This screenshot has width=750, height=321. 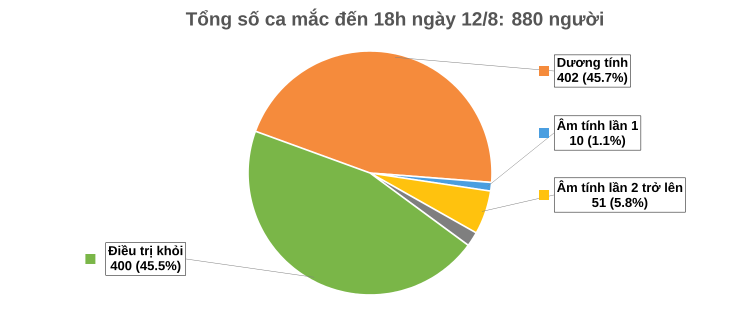 What do you see at coordinates (597, 124) in the screenshot?
I see `legend-label: Âm tính lần 1` at bounding box center [597, 124].